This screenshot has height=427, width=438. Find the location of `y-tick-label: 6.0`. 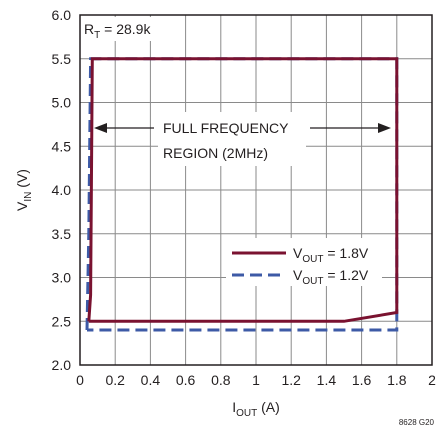

y-tick-label: 6.0 is located at coordinates (62, 15).